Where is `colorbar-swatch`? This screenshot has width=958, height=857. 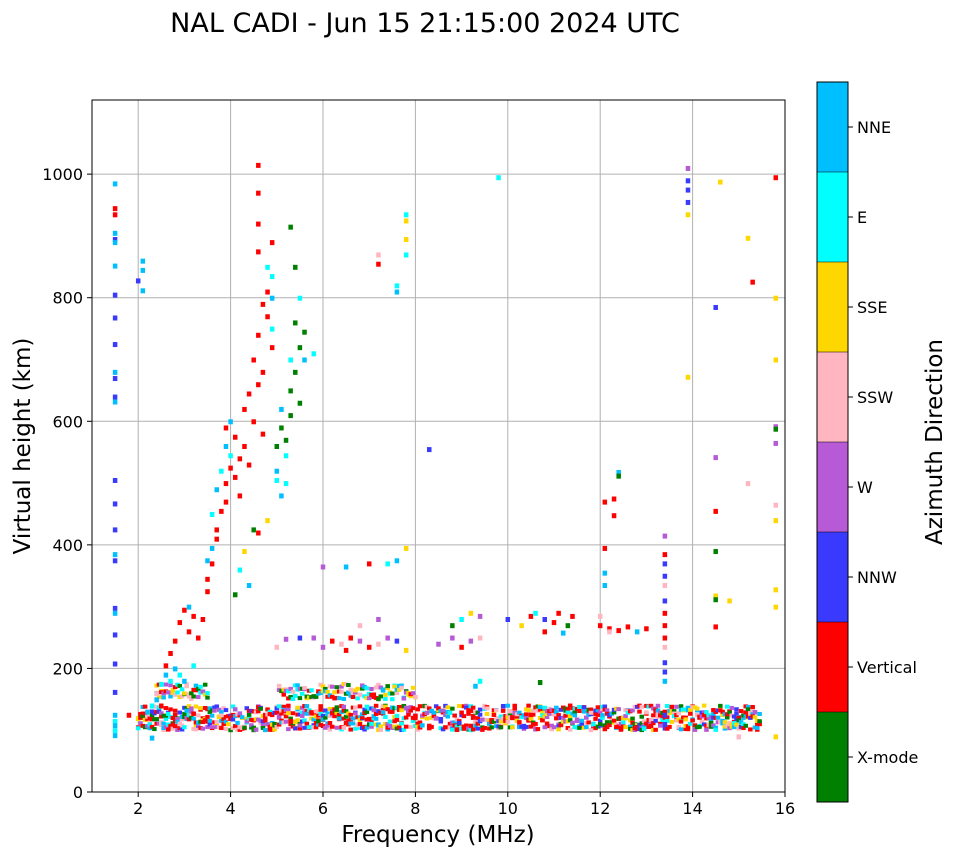 colorbar-swatch is located at coordinates (832, 307).